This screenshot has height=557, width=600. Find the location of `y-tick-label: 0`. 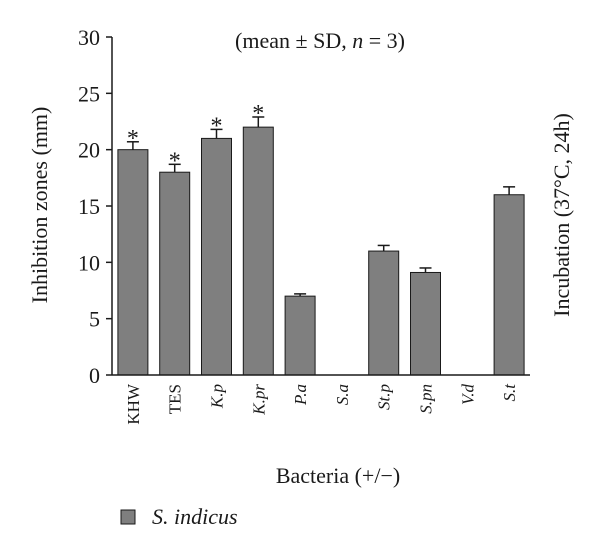

y-tick-label: 0 is located at coordinates (94, 375).